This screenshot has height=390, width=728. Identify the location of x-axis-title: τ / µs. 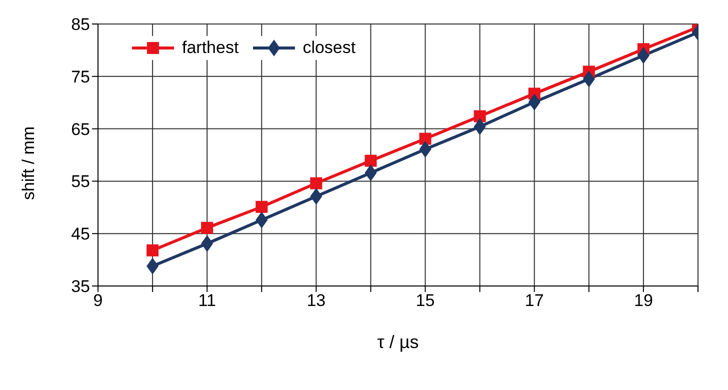
(398, 342).